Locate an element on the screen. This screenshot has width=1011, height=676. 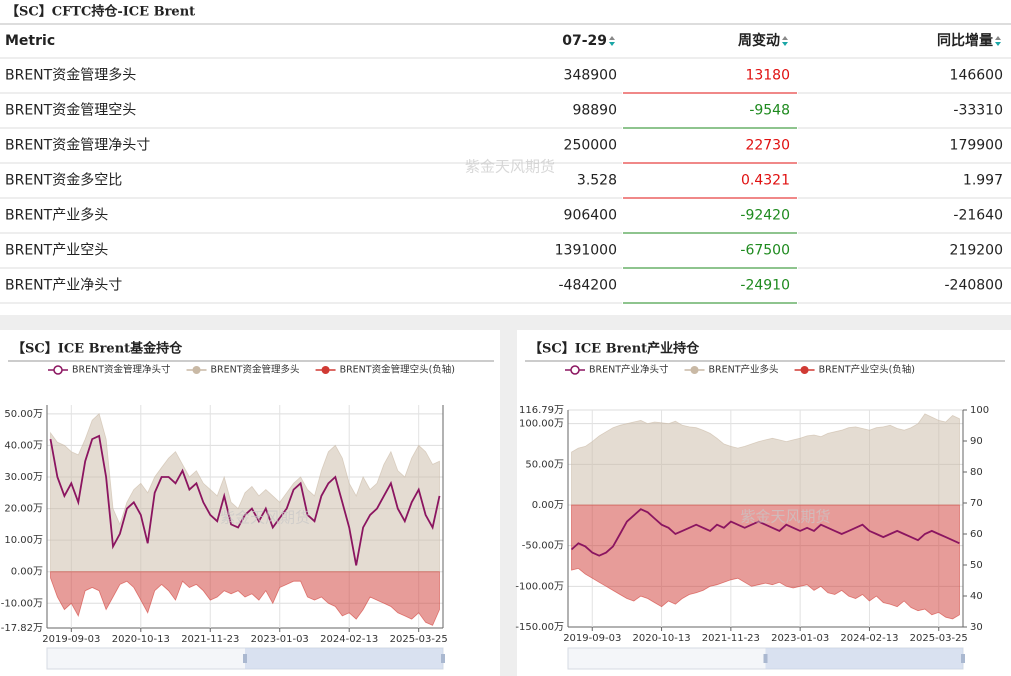
y-tick-label: 100.00万 is located at coordinates (541, 424).